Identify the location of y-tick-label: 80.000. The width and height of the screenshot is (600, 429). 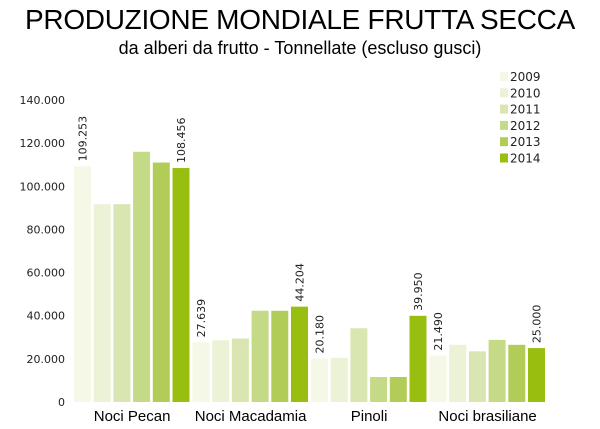
(46, 229).